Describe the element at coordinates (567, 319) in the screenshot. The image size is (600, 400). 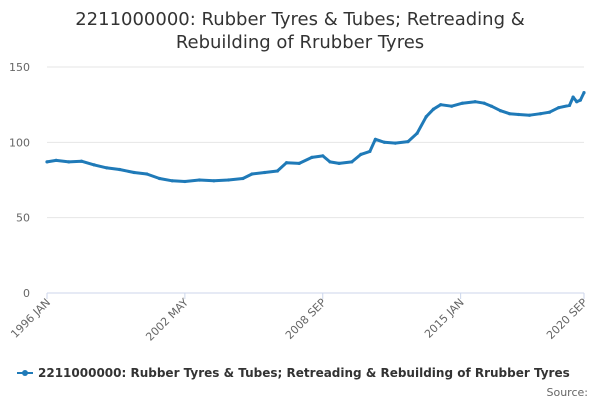
I see `x-tick-label: 2020 SEP` at that location.